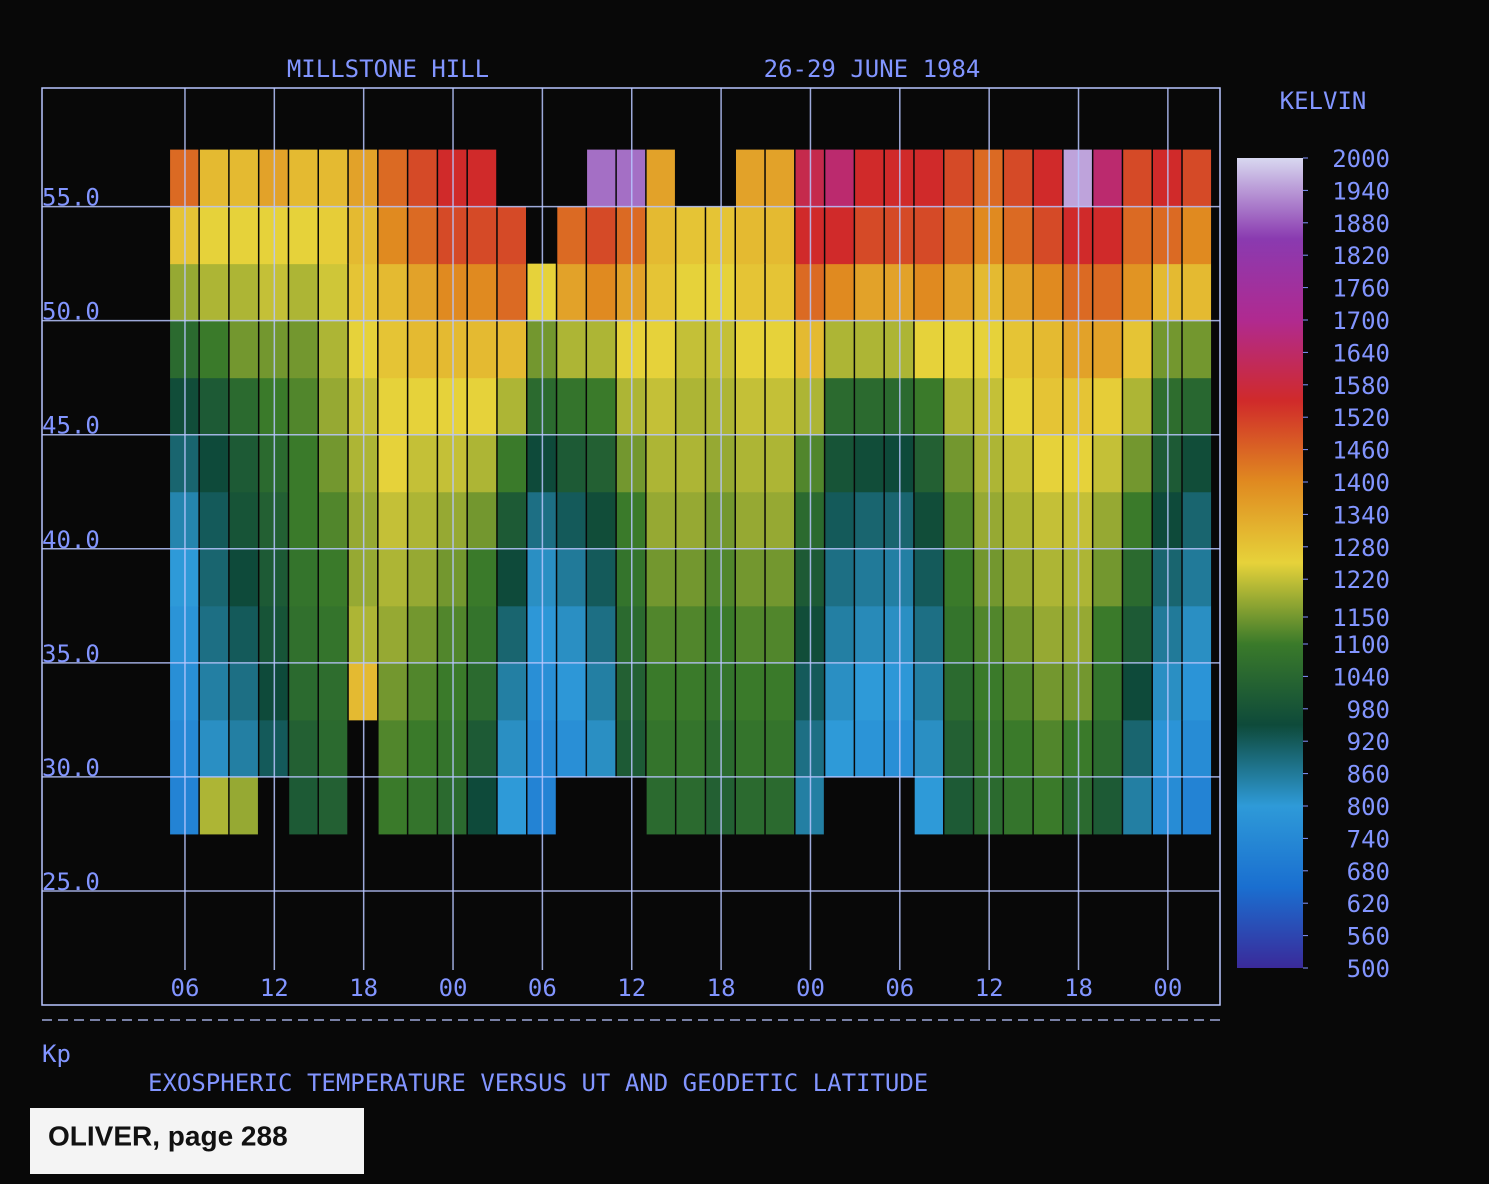 The height and width of the screenshot is (1184, 1489). I want to click on colorbar-tick-label: 1340, so click(1361, 515).